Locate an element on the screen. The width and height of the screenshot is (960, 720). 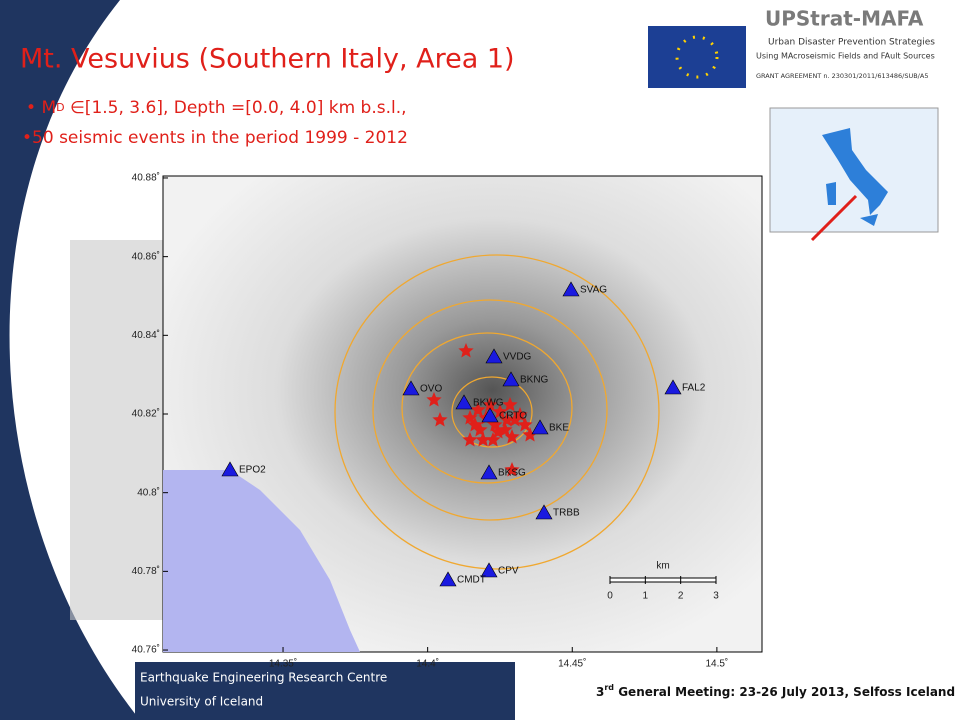
footer-band is located at coordinates (325, 691).